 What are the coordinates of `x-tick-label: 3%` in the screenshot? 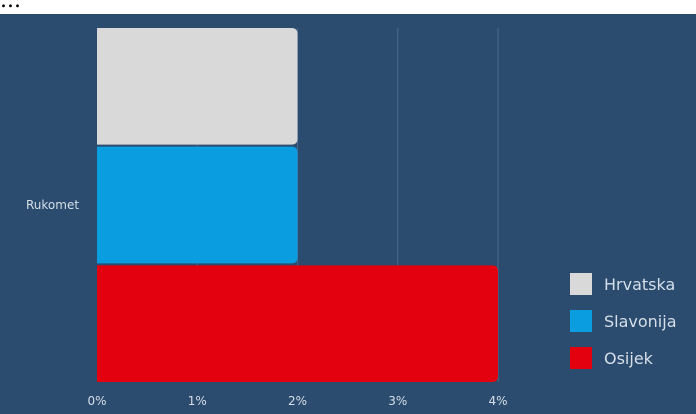 It's located at (397, 401).